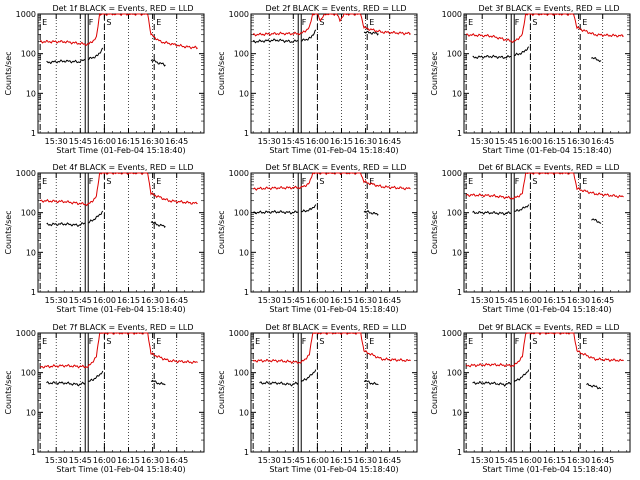  Describe the element at coordinates (122, 167) in the screenshot. I see `panel-title: Det 4f BLACK = Events, RED = LLD` at that location.